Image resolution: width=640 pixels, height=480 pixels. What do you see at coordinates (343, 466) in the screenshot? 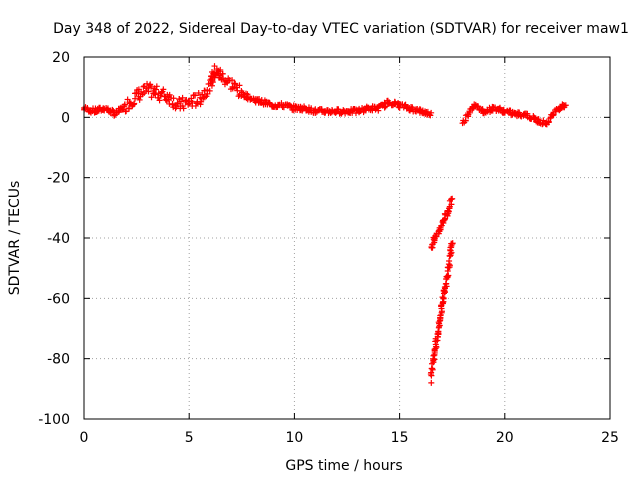
I see `x-axis-label: GPS time / hours` at bounding box center [343, 466].